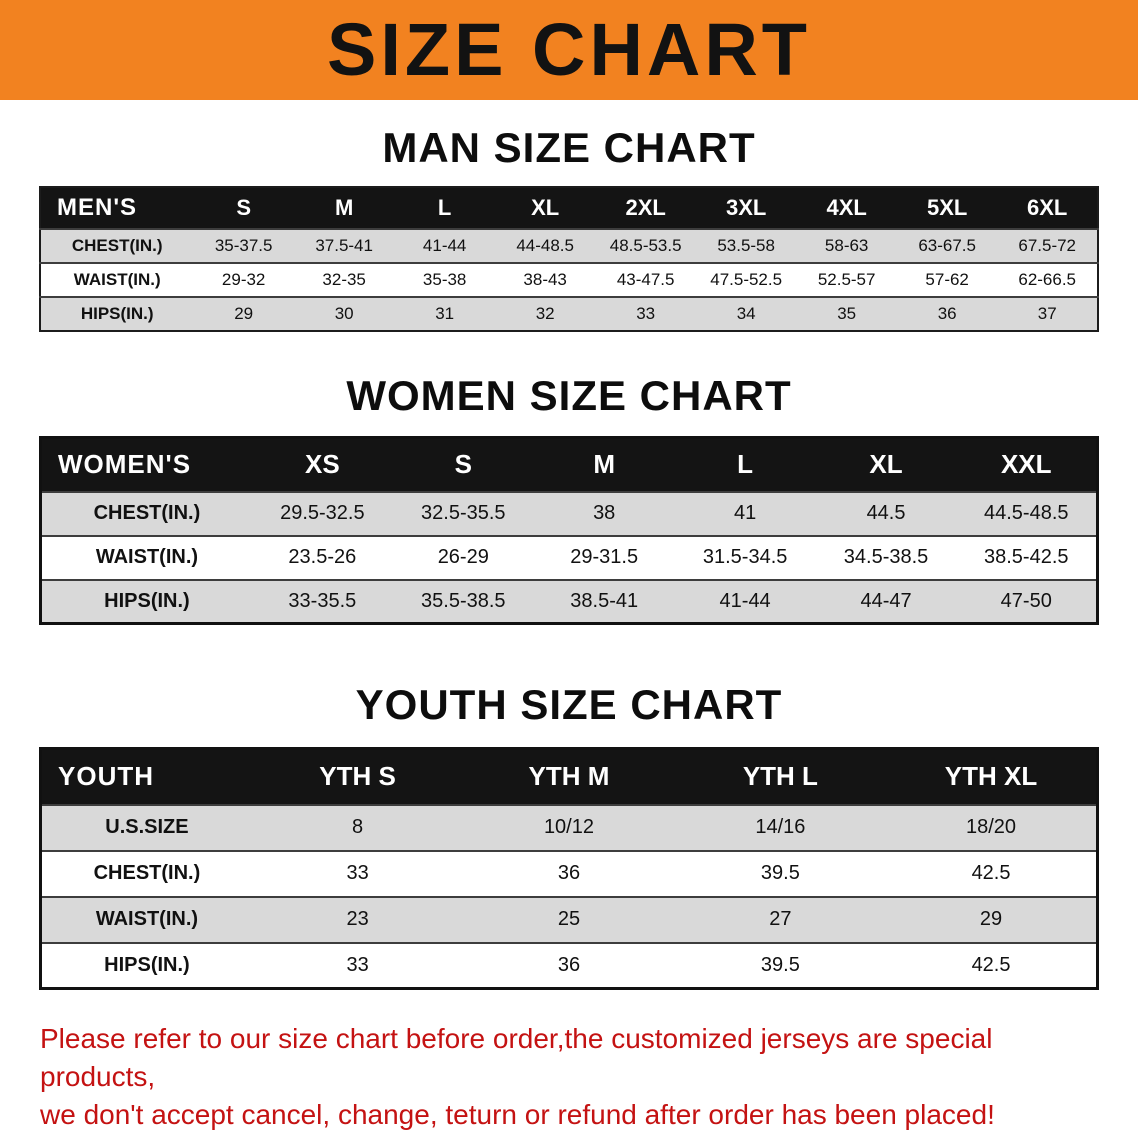  Describe the element at coordinates (106, 776) in the screenshot. I see `table-title-cell: YOUTH` at that location.